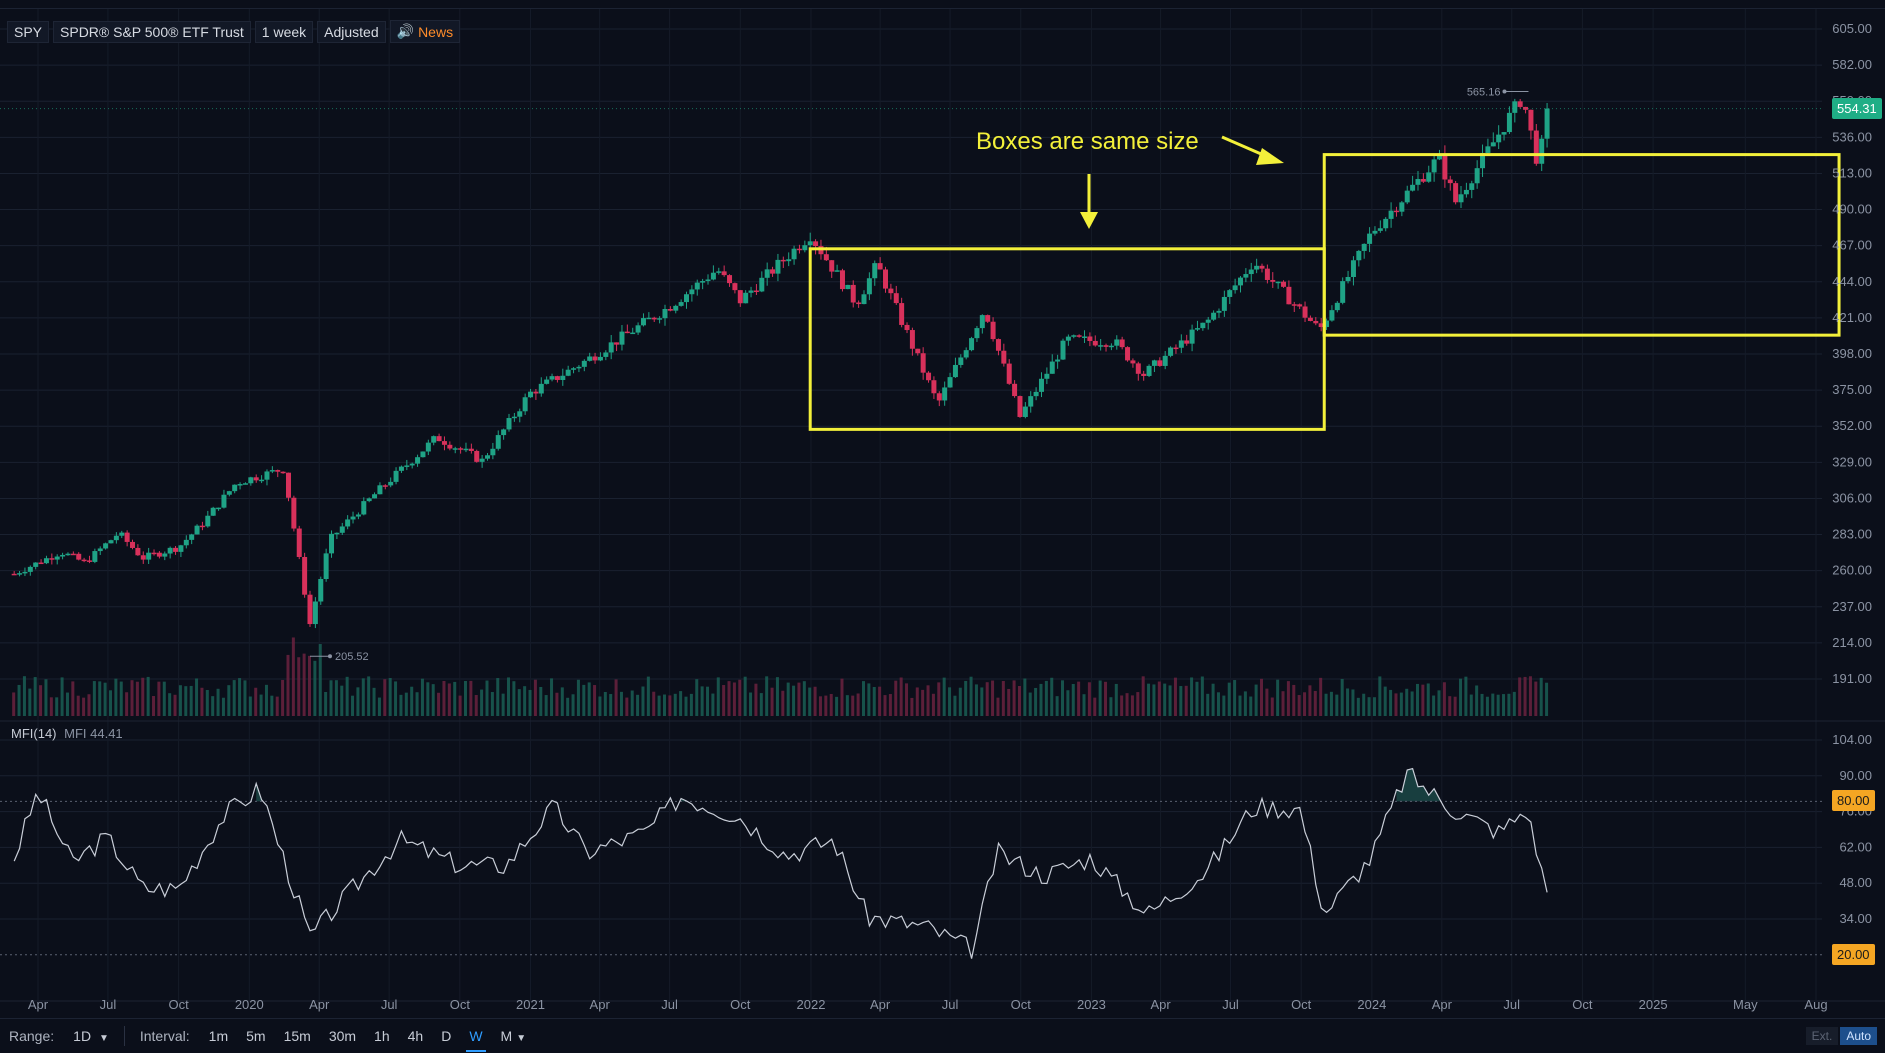  What do you see at coordinates (352, 657) in the screenshot?
I see `low-marker-label: 205.52` at bounding box center [352, 657].